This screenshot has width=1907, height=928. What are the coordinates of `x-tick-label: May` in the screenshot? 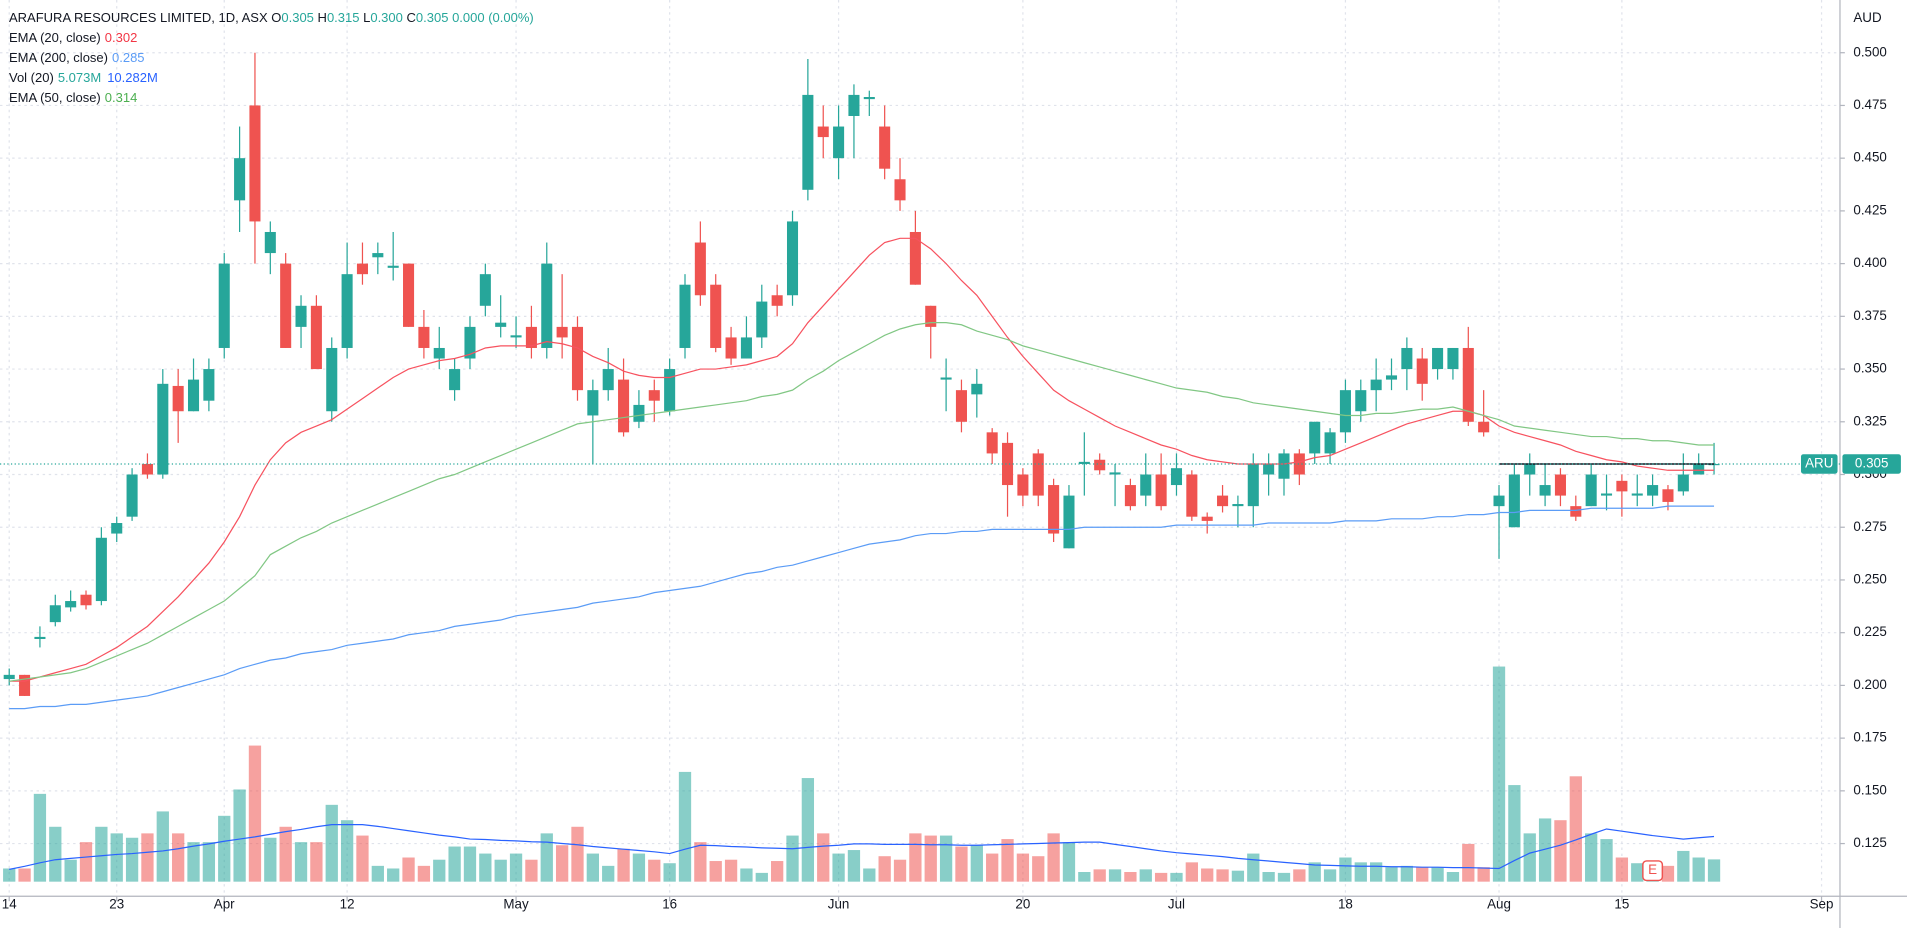 It's located at (516, 903).